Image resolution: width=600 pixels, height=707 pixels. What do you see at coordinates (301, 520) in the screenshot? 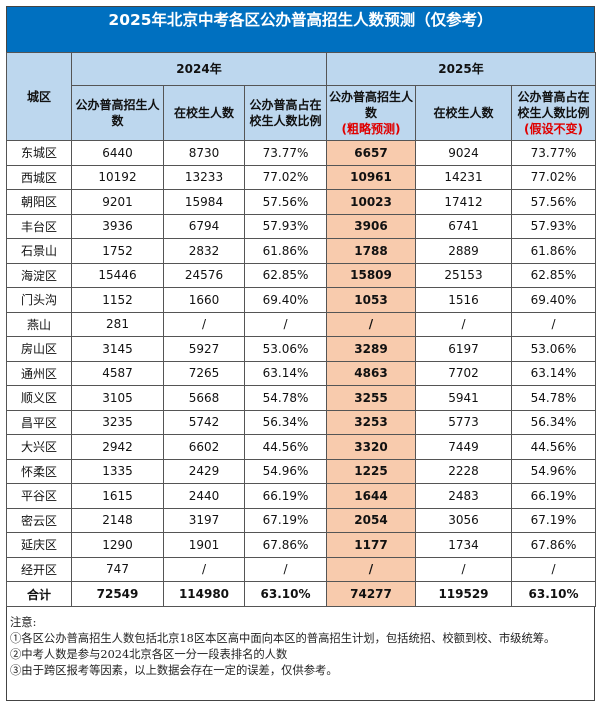
I see `table-row: 密云区 2148 3197 67.19% 2054 3056 67.19%` at bounding box center [301, 520].